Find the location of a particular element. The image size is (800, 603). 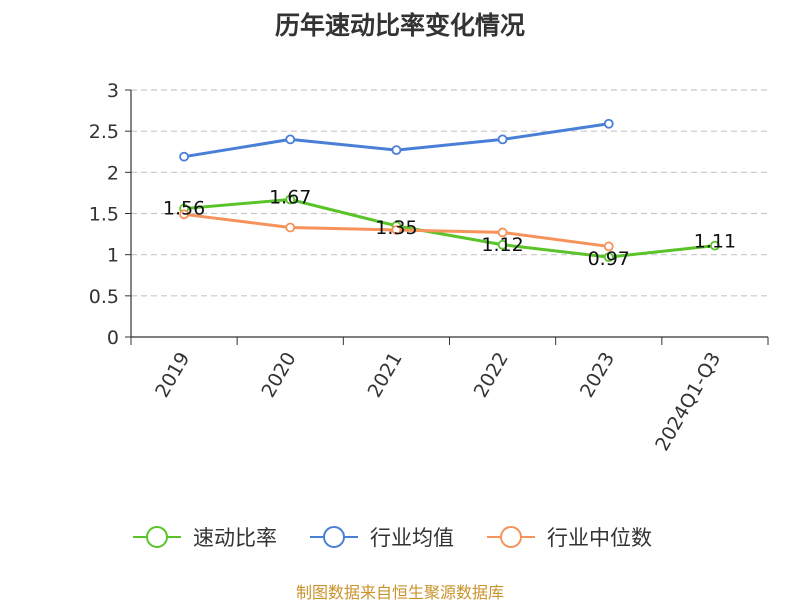

legend-item: 行业均值 is located at coordinates (382, 538).